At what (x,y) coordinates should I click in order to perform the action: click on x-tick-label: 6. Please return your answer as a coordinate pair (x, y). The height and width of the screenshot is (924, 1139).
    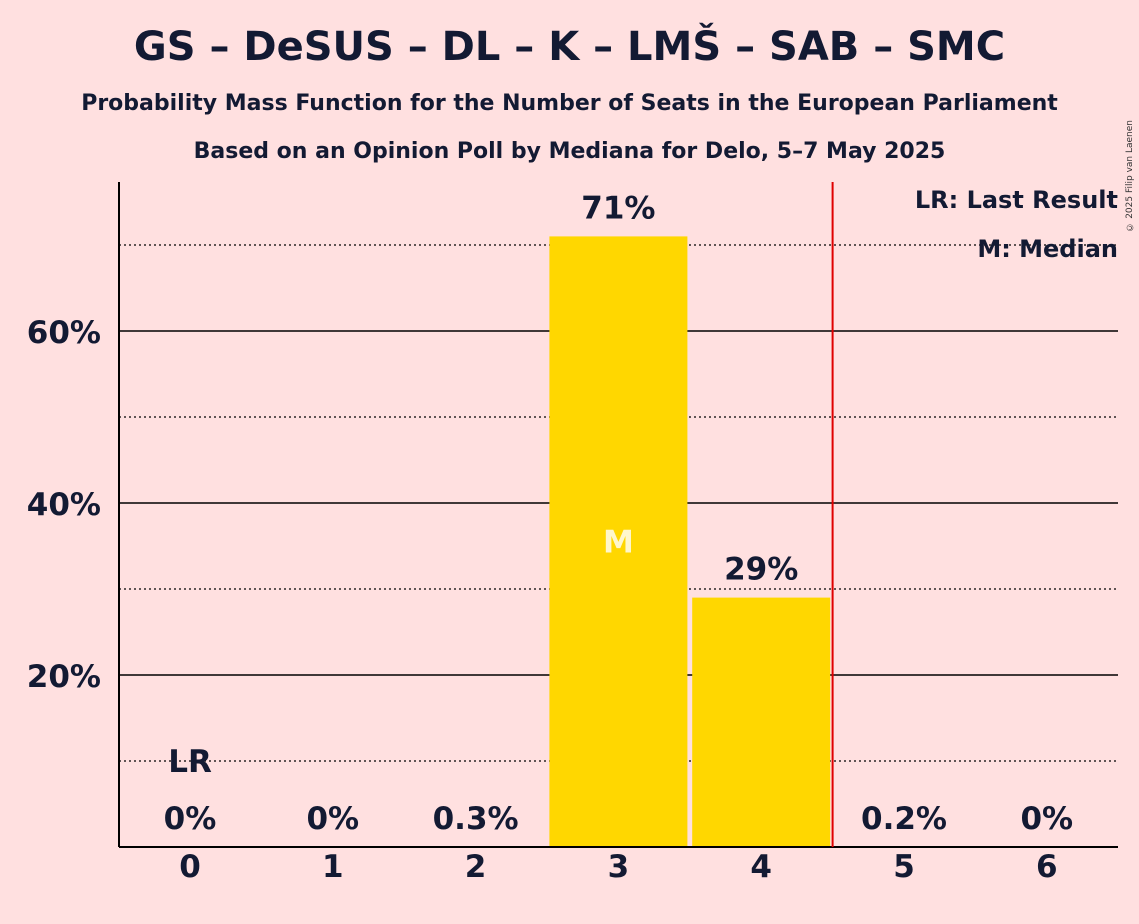
    Looking at the image, I should click on (1047, 867).